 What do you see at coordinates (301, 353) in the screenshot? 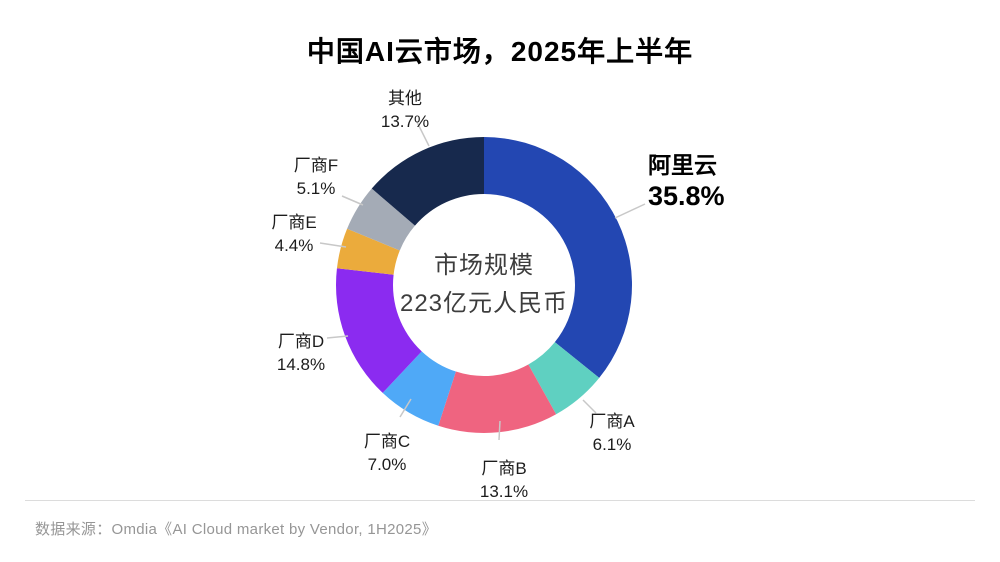
I see `segment-label-vendor-d: 厂商D 14.8%` at bounding box center [301, 353].